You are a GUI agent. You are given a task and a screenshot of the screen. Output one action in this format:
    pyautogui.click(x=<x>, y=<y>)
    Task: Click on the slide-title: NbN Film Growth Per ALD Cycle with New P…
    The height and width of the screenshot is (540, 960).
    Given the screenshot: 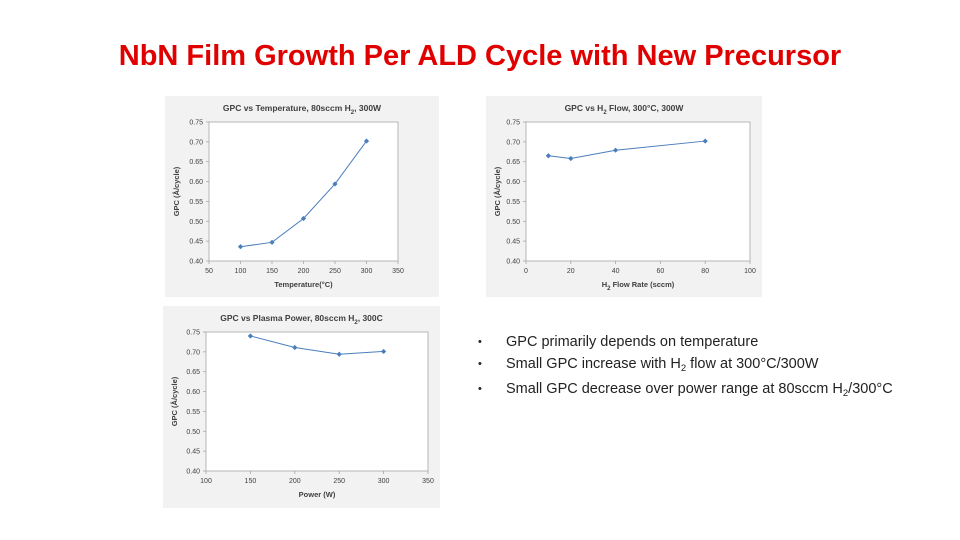 What is the action you would take?
    pyautogui.click(x=480, y=56)
    